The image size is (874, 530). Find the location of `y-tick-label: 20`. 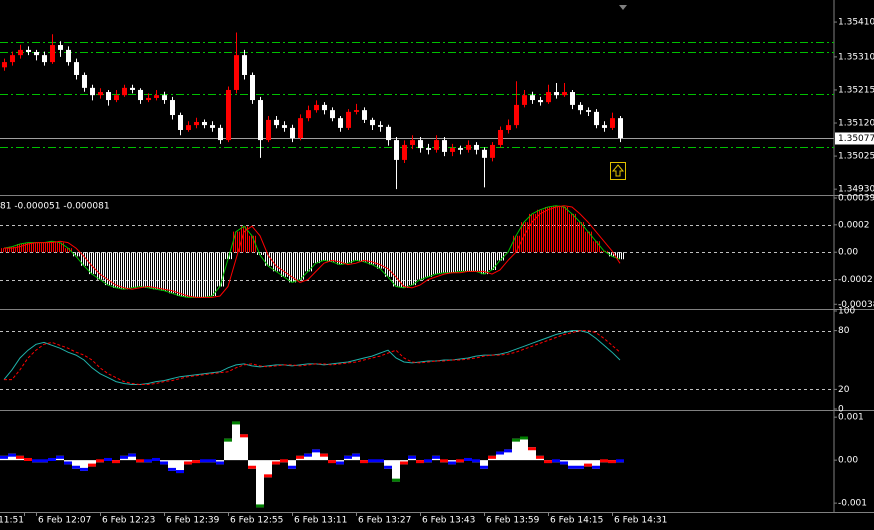

y-tick-label: 20 is located at coordinates (844, 390).